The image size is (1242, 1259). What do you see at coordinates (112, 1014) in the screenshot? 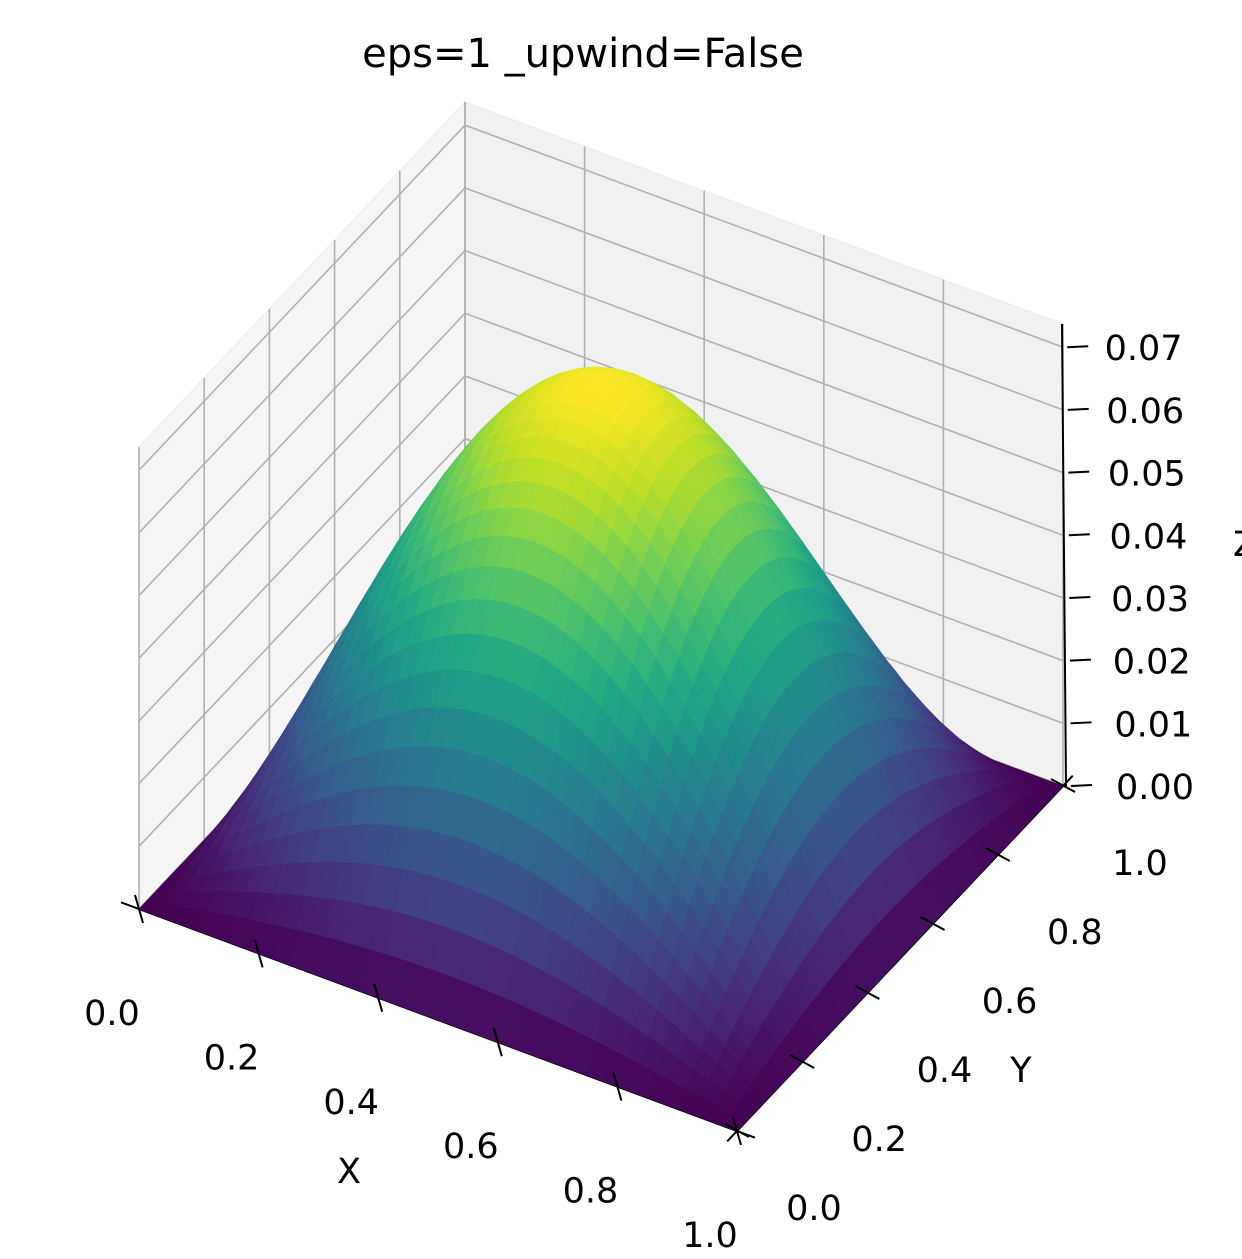
I see `x-tick-label: 0.0` at bounding box center [112, 1014].